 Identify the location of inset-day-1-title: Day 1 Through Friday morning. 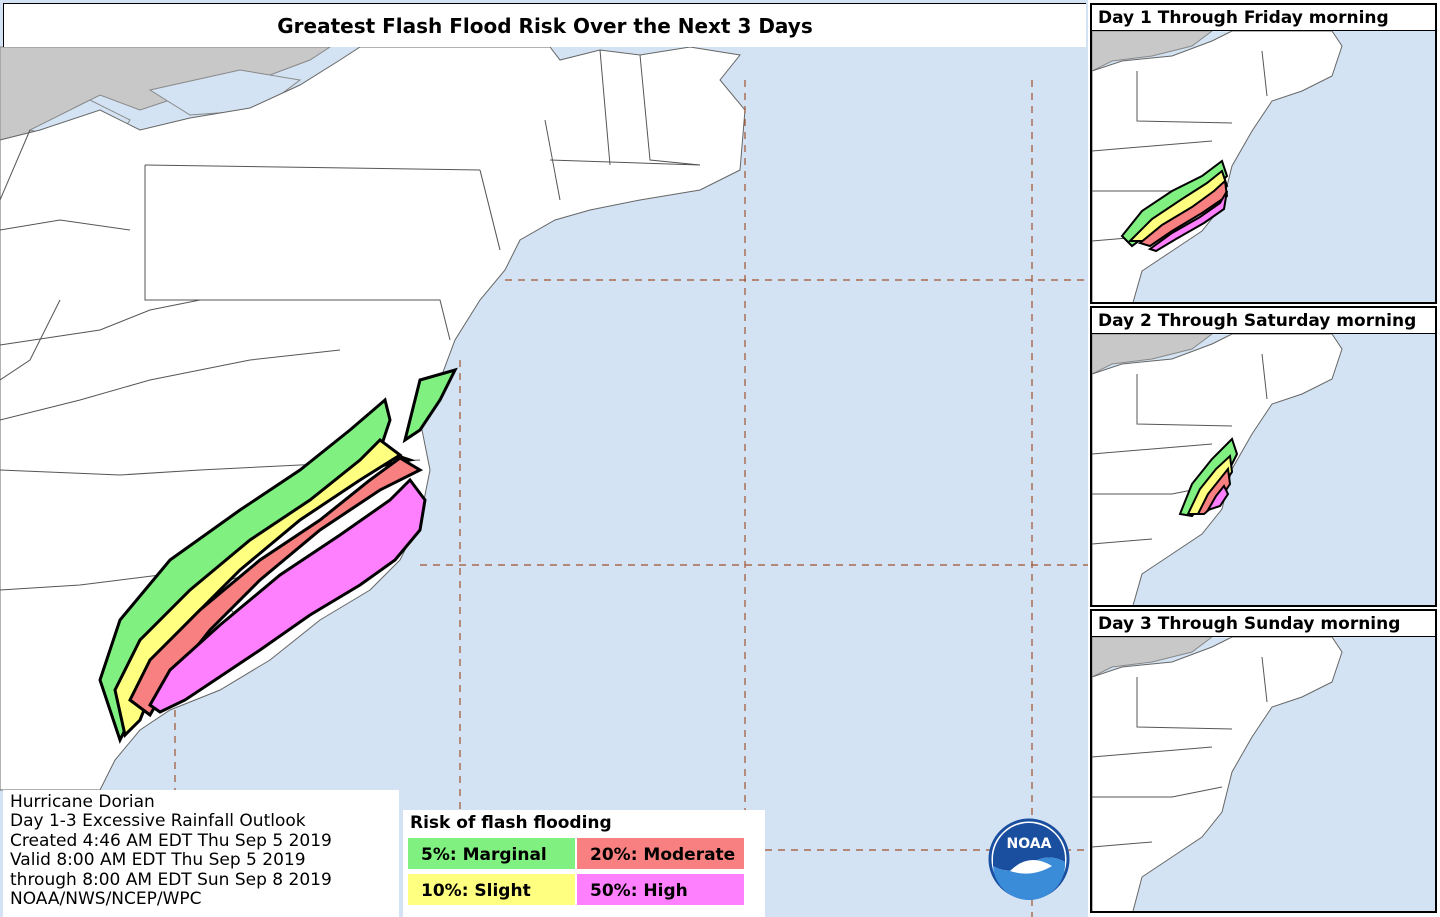
(1263, 18).